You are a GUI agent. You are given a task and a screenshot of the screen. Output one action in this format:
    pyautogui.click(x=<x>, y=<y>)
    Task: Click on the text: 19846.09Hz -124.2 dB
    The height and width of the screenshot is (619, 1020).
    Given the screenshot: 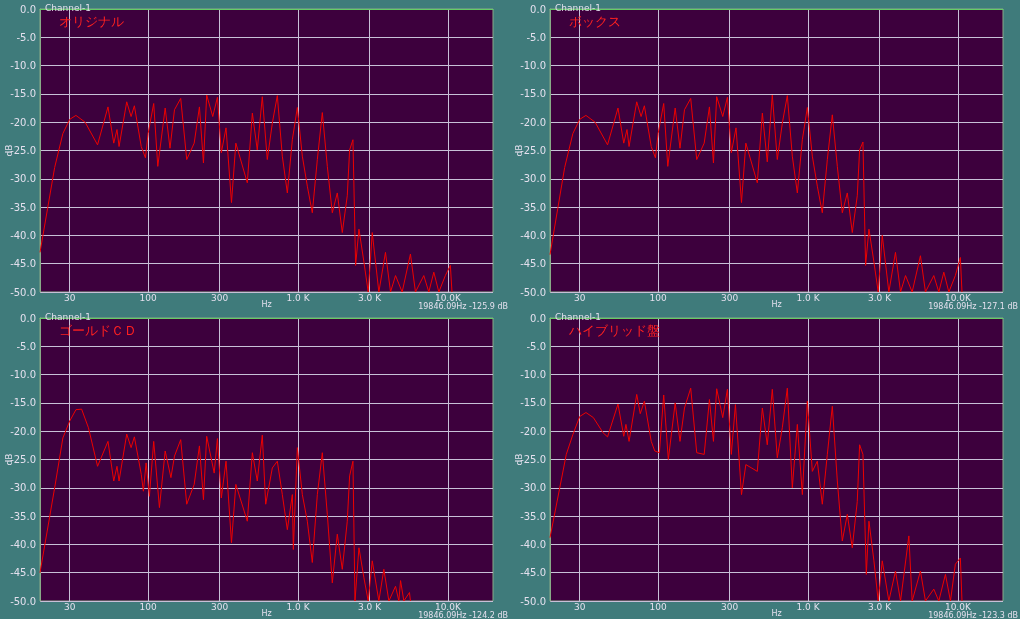 What is the action you would take?
    pyautogui.click(x=463, y=614)
    